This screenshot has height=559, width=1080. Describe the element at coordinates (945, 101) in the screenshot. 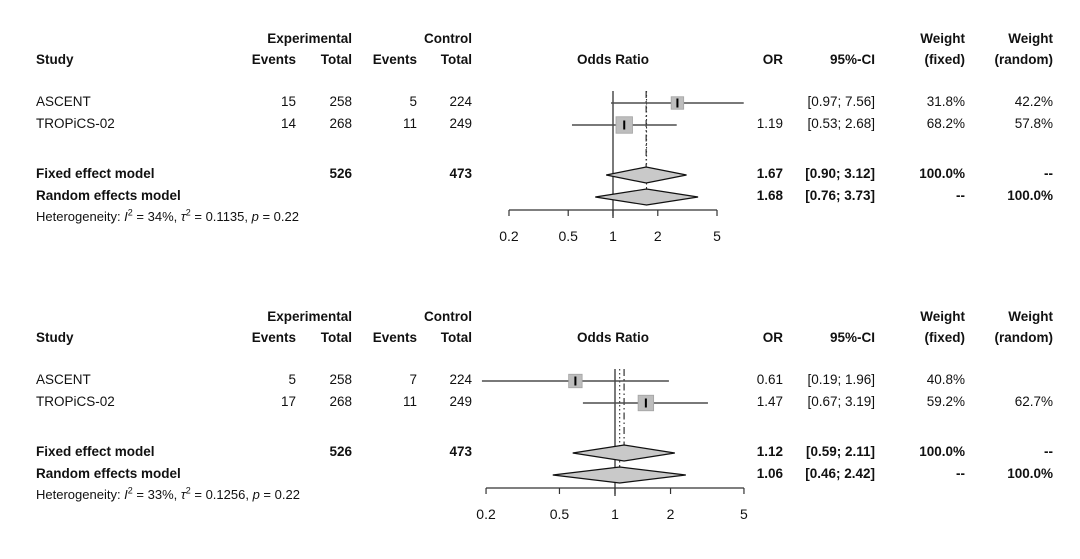

I see `weight-fixed-value: 31.8%` at that location.